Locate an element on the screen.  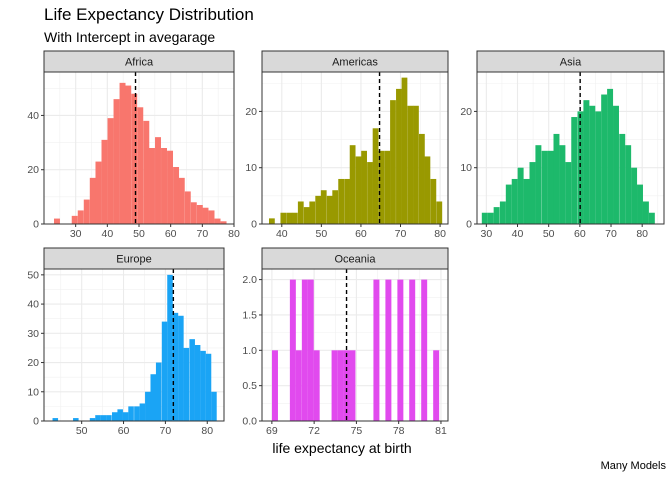
panel-border is located at coordinates (355, 148).